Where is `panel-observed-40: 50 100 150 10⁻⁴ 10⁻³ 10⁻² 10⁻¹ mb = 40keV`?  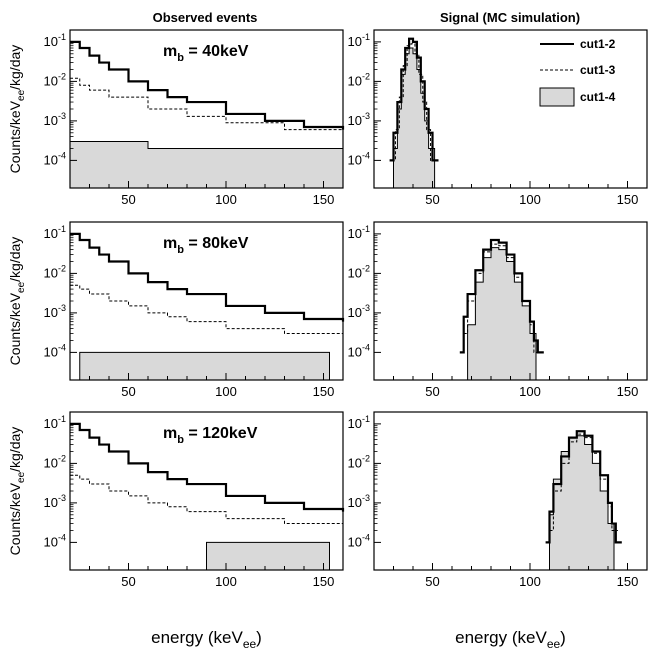 panel-observed-40: 50 100 150 10⁻⁴ 10⁻³ 10⁻² 10⁻¹ mb = 40keV is located at coordinates (194, 118).